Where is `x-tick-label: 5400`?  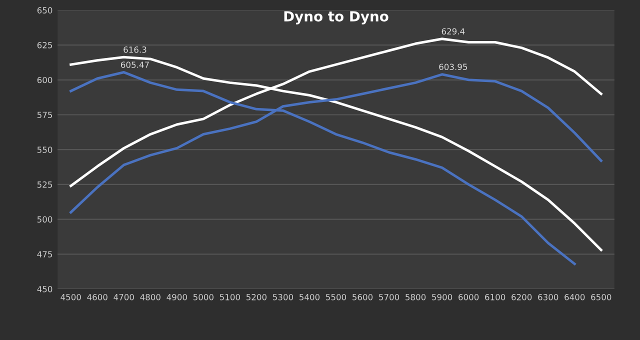 x-tick-label: 5400 is located at coordinates (310, 297).